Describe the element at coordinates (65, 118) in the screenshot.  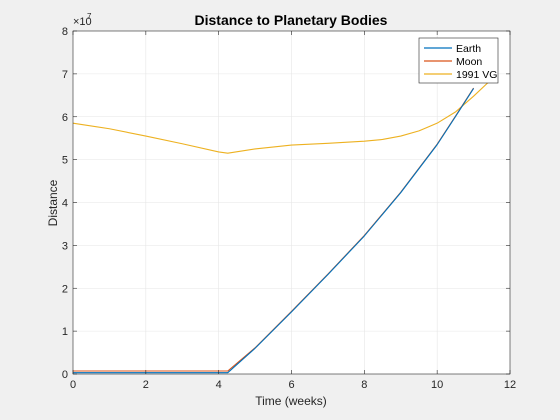
I see `y-tick-label: 6` at that location.